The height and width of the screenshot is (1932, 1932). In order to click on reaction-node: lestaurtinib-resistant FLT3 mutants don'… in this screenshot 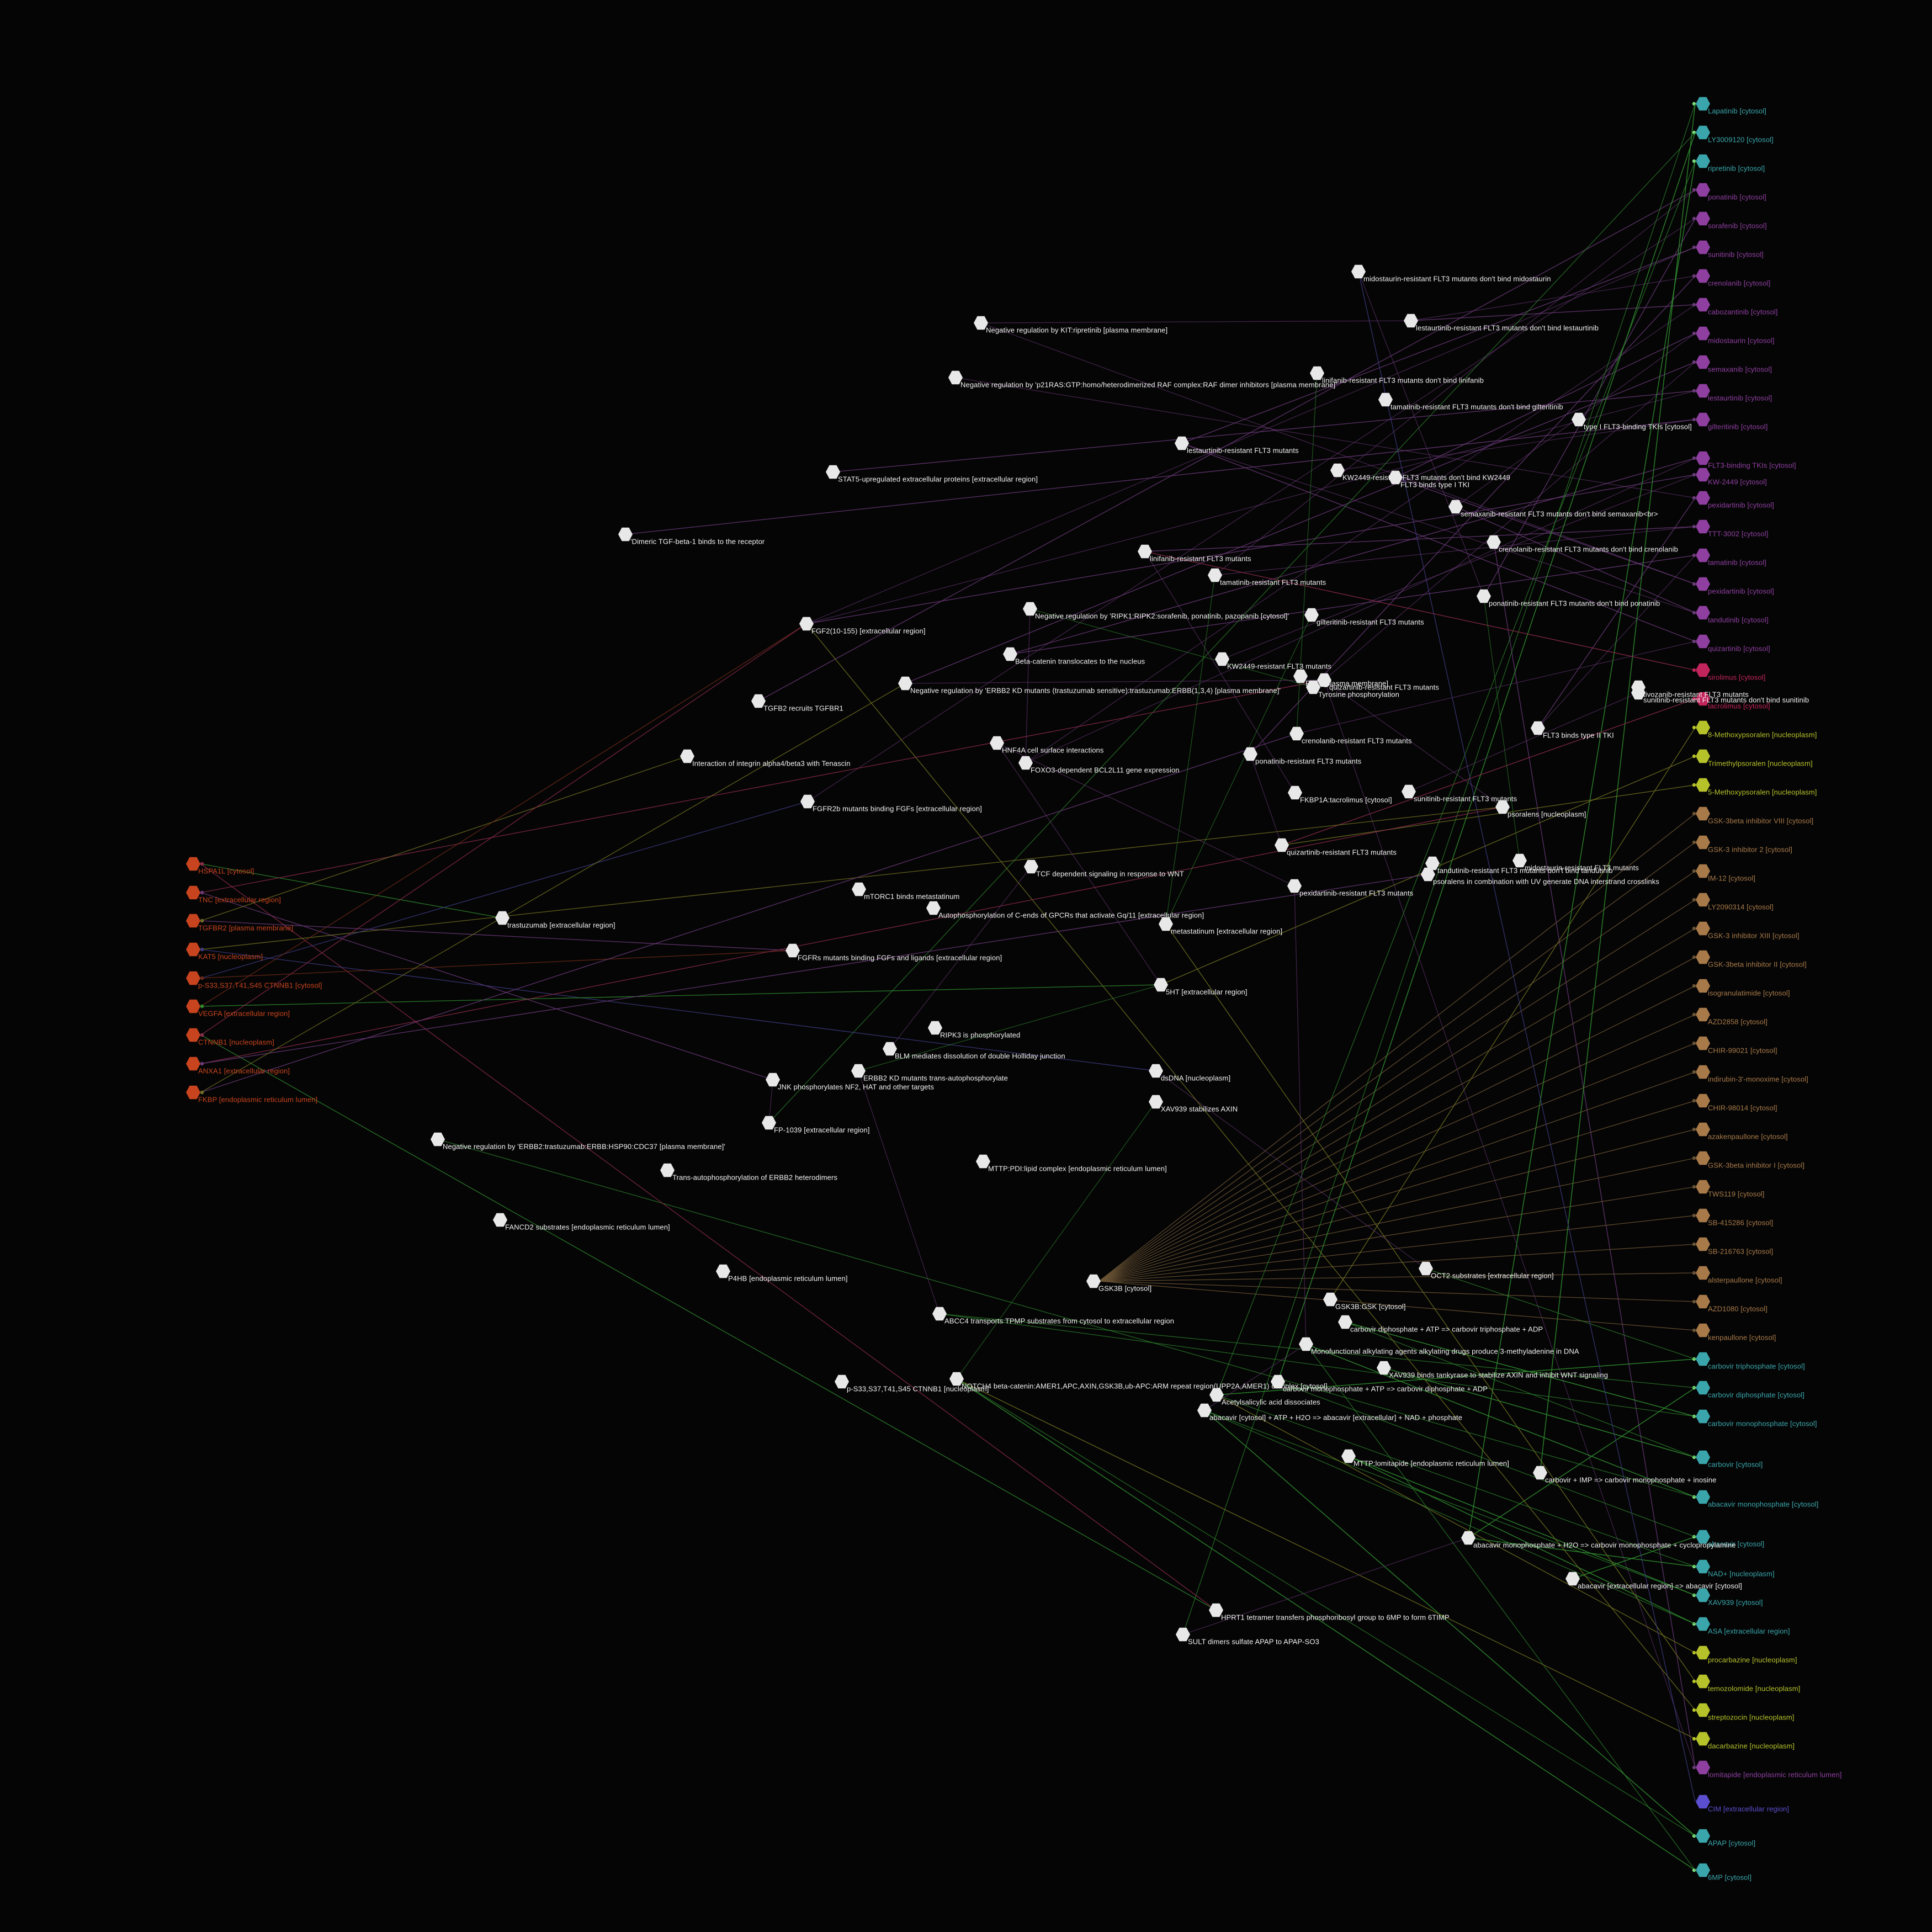, I will do `click(1502, 323)`.